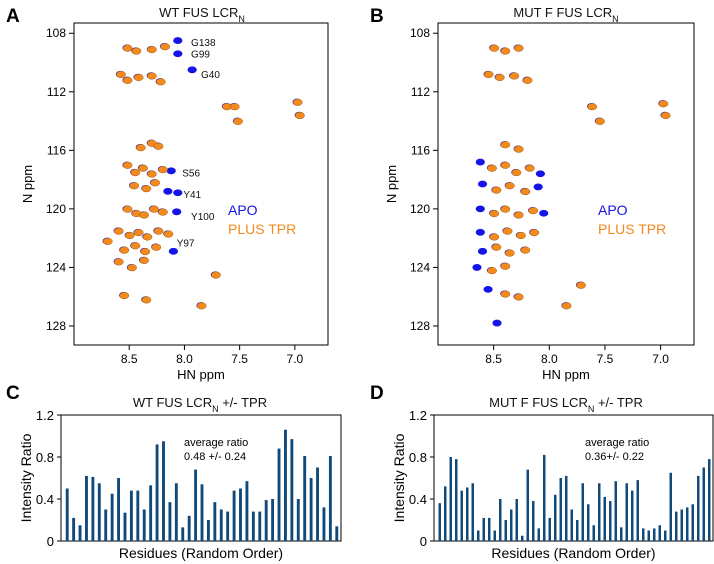 This screenshot has width=714, height=564. What do you see at coordinates (377, 393) in the screenshot?
I see `panel-letter-d: D` at bounding box center [377, 393].